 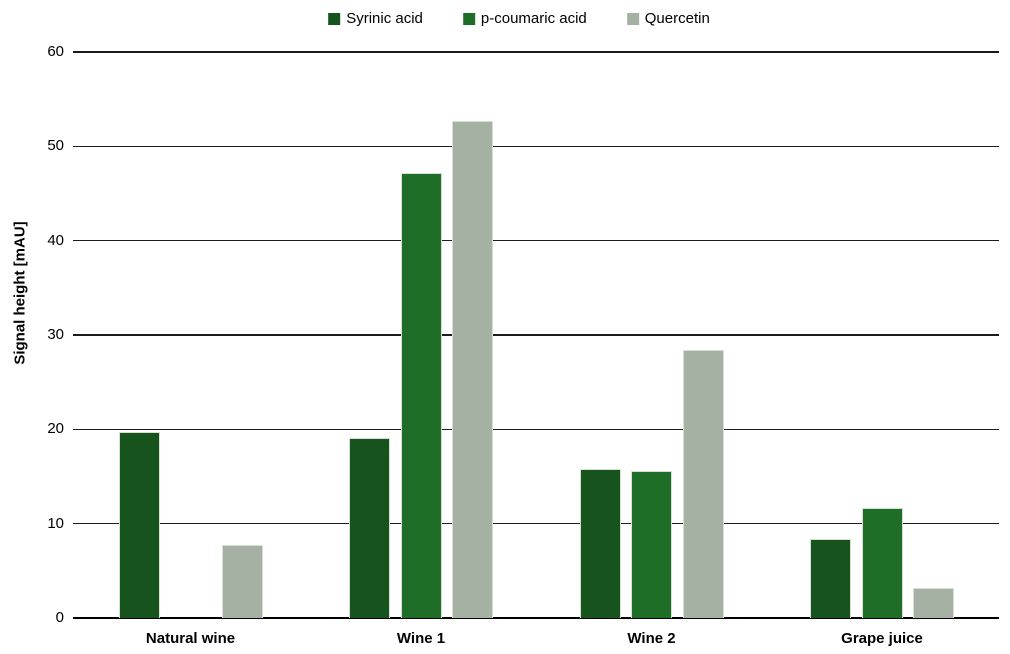 I want to click on y-tick-label-50: 50, so click(x=55, y=146).